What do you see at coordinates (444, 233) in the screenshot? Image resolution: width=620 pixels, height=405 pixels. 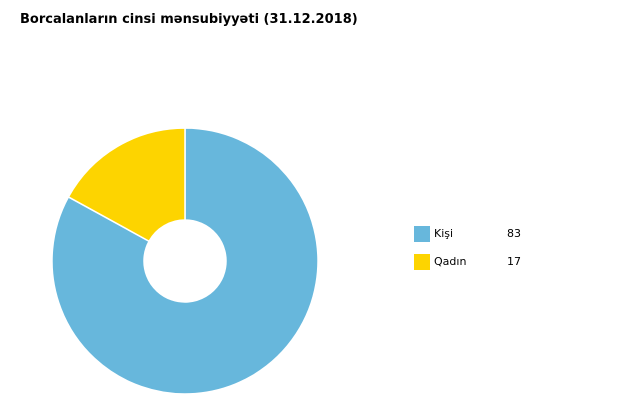 I see `legend-label: Kişi` at bounding box center [444, 233].